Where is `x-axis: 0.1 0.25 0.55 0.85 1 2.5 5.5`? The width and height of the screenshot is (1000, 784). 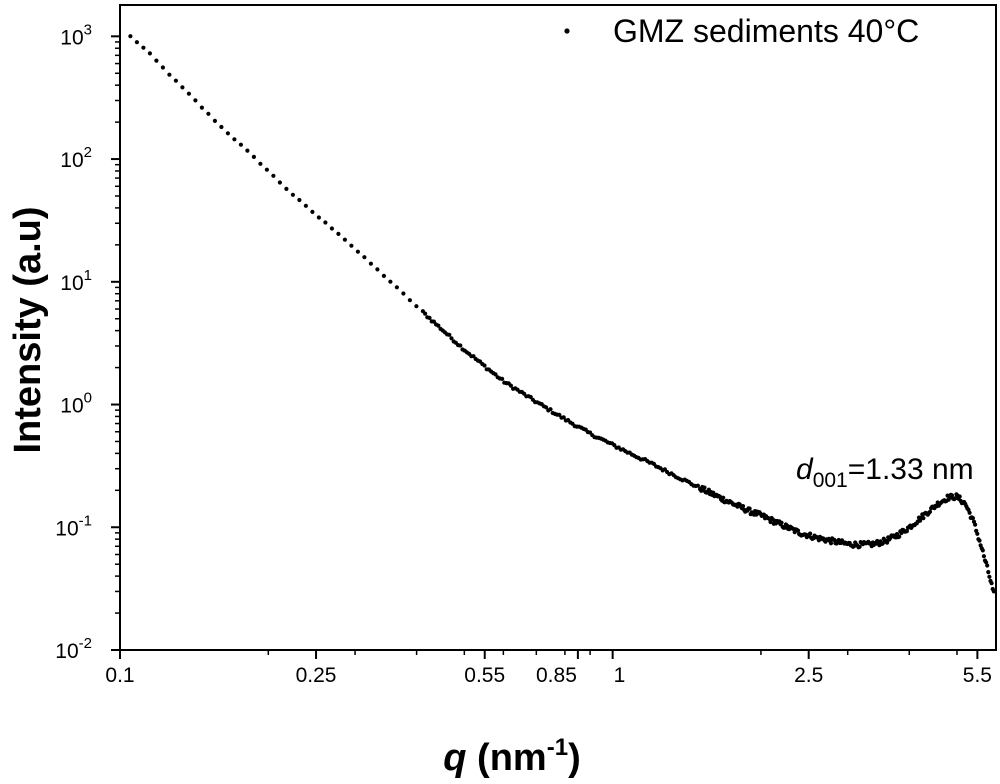 x-axis: 0.1 0.25 0.55 0.85 1 2.5 5.5 is located at coordinates (548, 668).